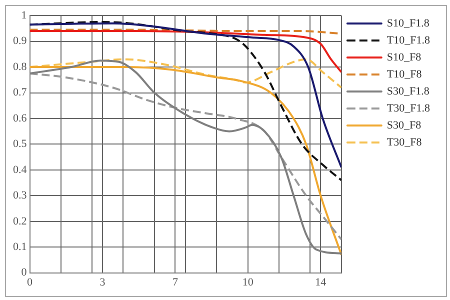 This screenshot has width=450, height=300. I want to click on y-tick-label: 0, so click(24, 272).